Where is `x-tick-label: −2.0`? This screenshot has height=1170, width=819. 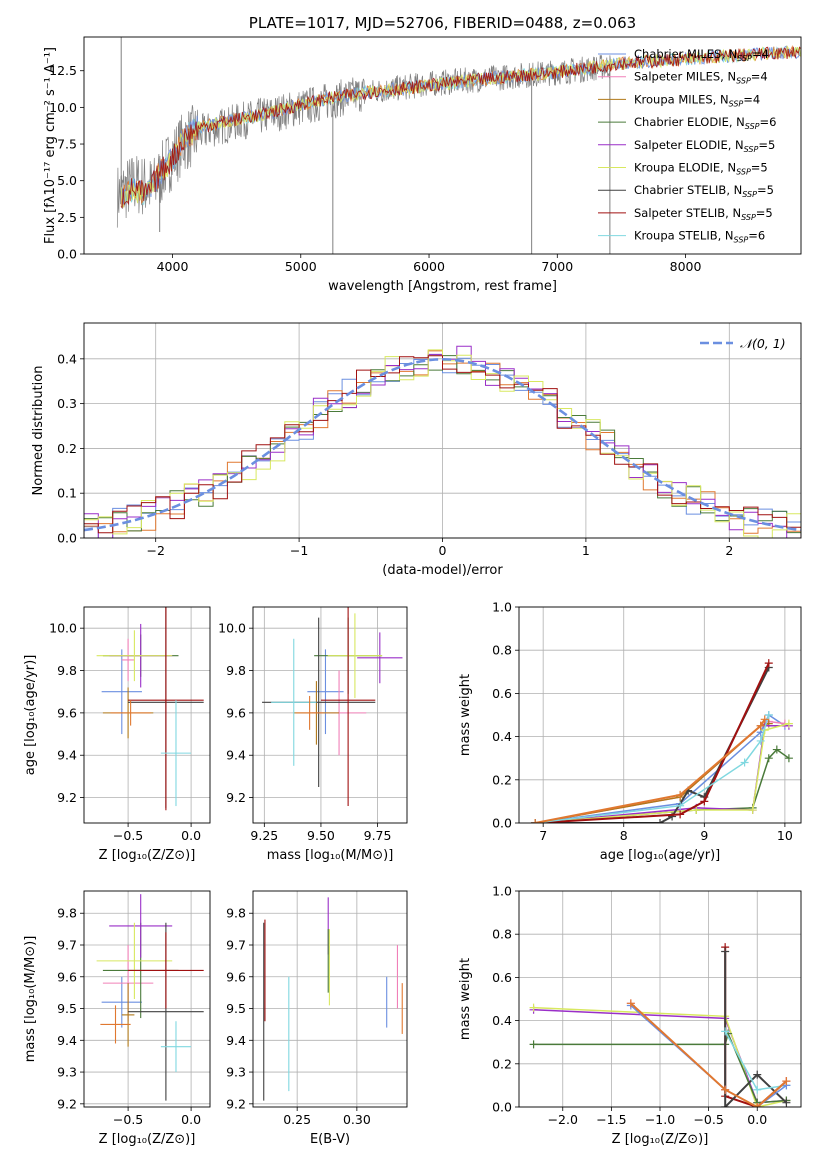
x-tick-label: −2.0 is located at coordinates (563, 1119).